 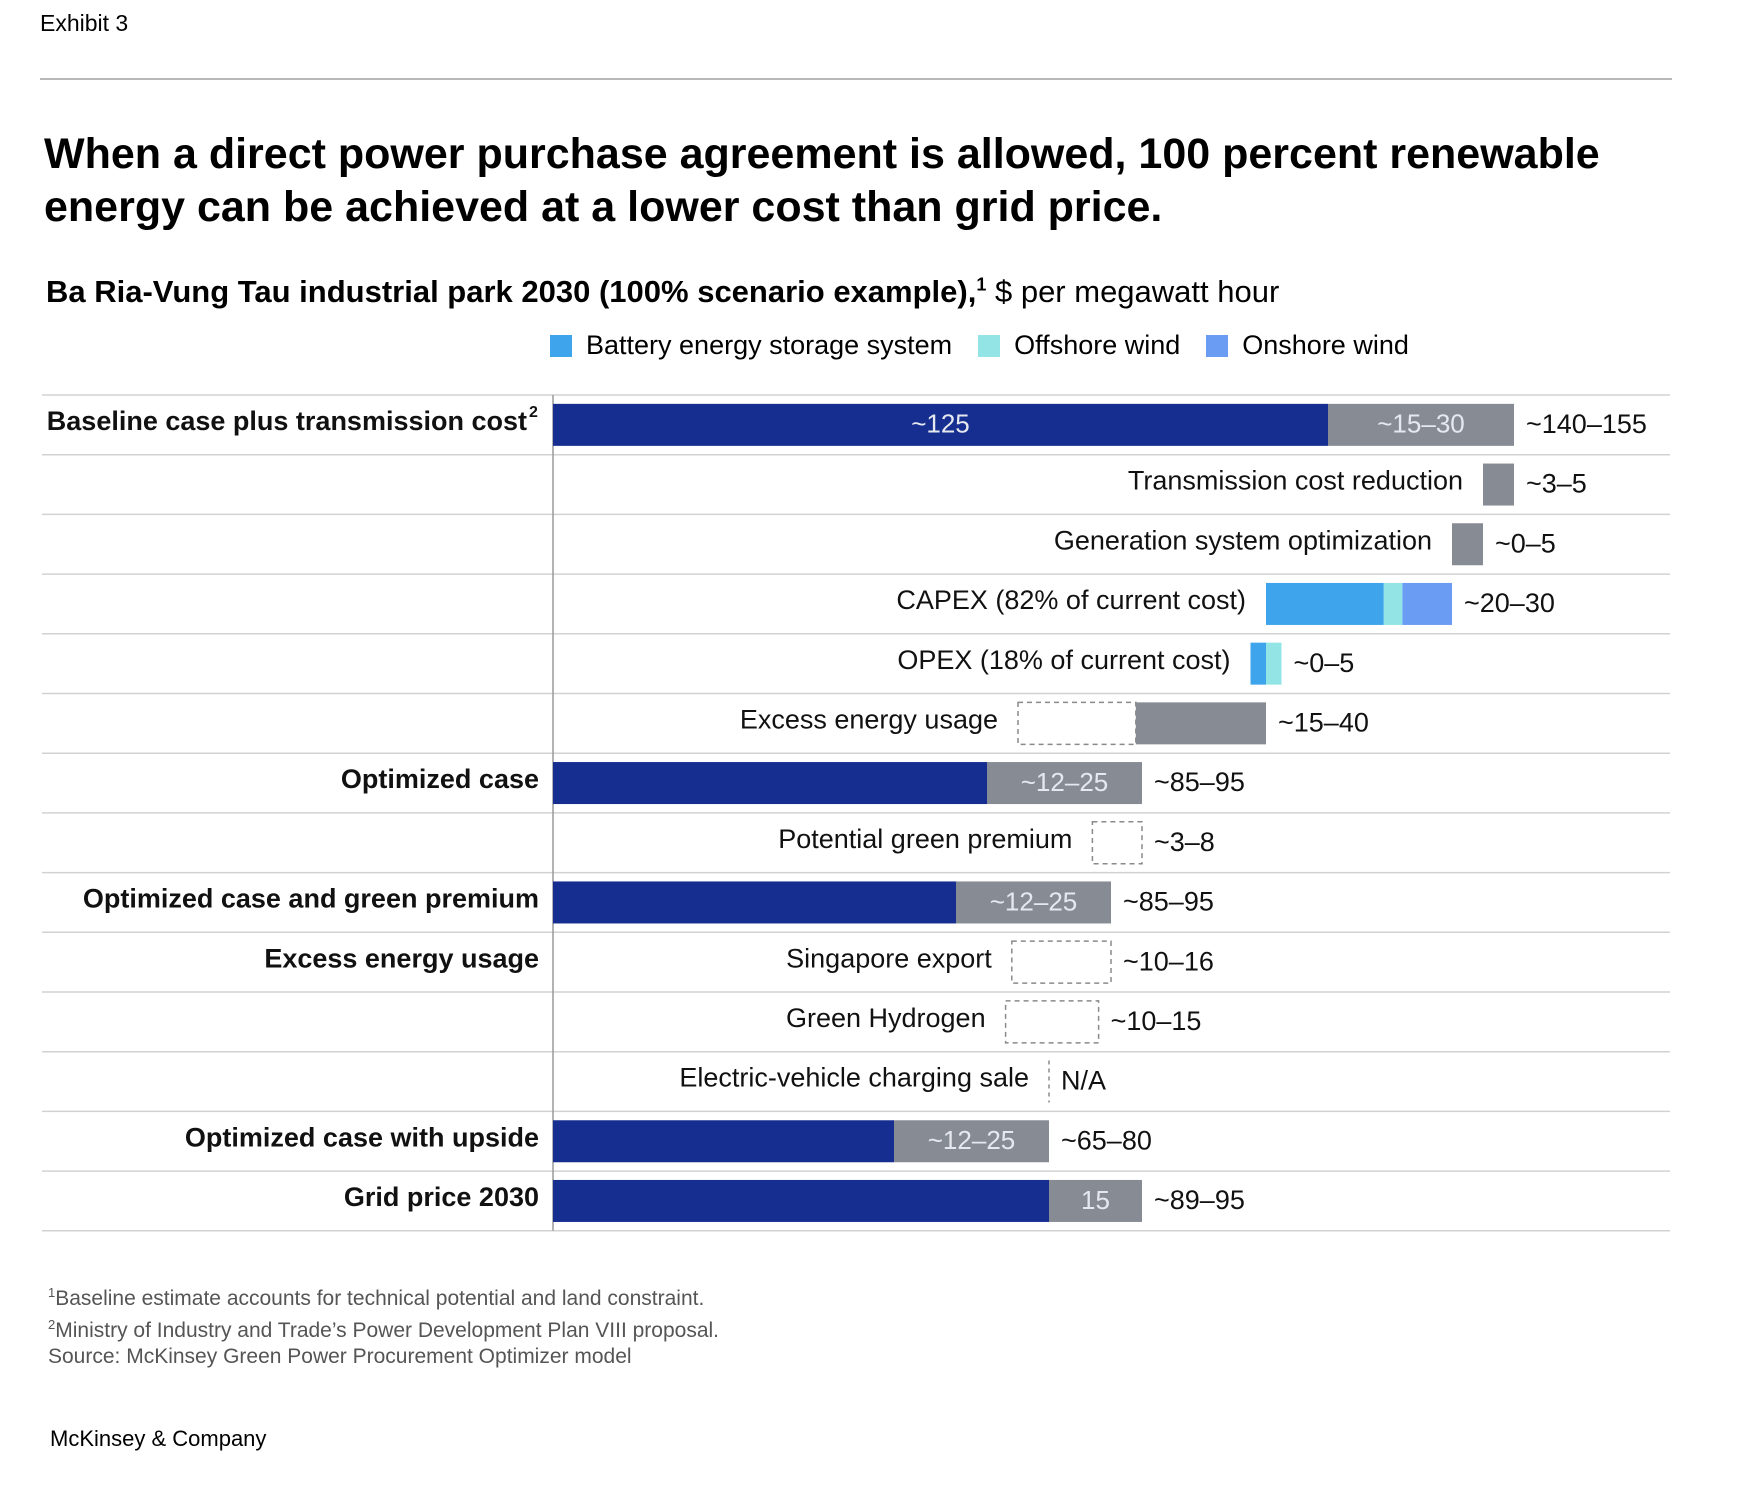 I want to click on row-category-label: CAPEX (82% of current cost), so click(x=1071, y=600).